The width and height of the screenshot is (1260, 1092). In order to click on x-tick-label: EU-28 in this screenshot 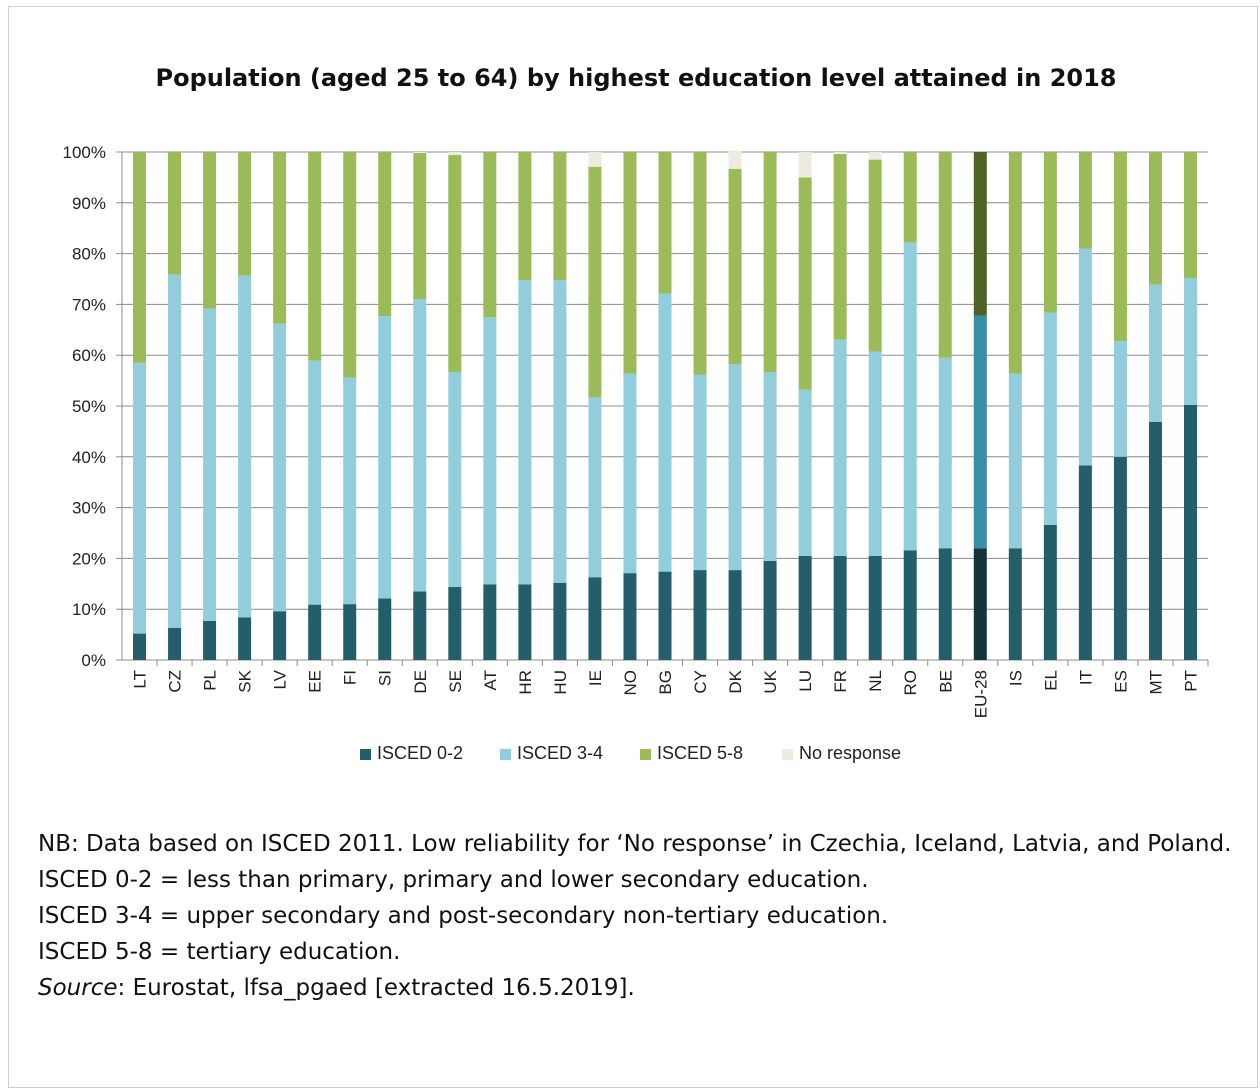, I will do `click(980, 694)`.